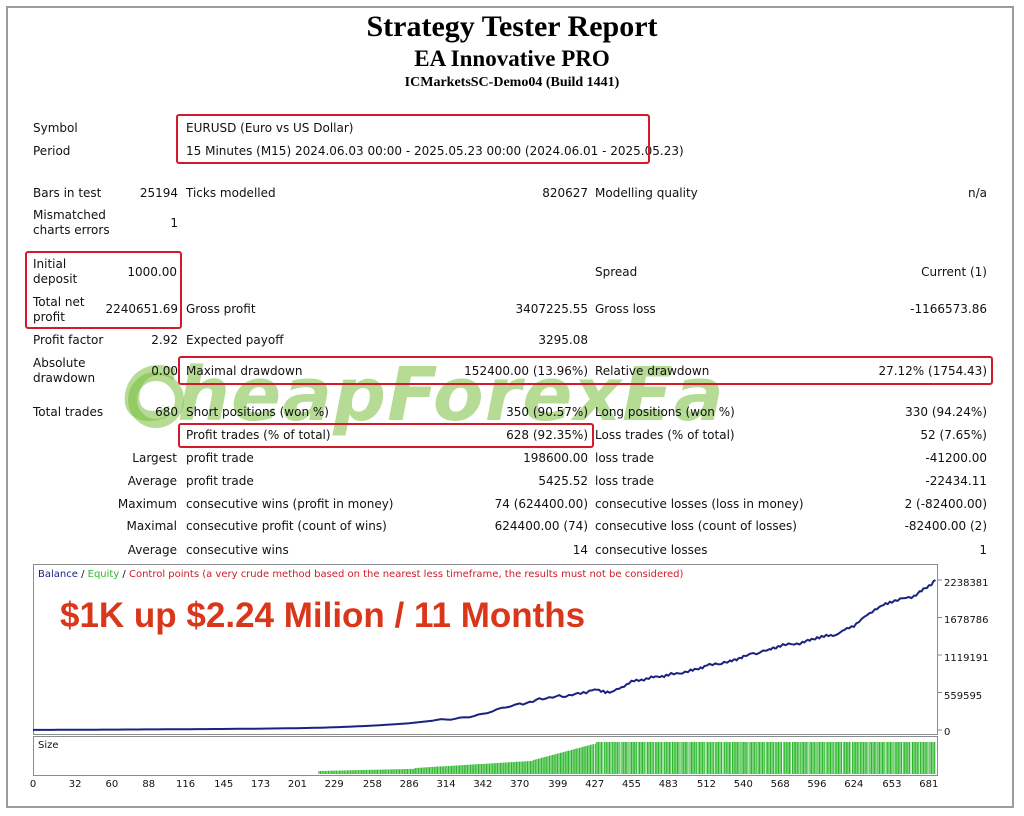 Image resolution: width=1024 pixels, height=816 pixels. I want to click on bars-value: 25194, so click(158, 193).